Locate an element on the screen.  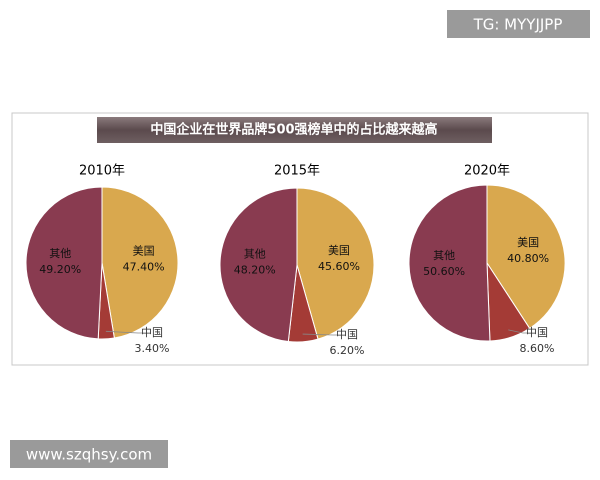
data-label: 45.60% is located at coordinates (339, 266).